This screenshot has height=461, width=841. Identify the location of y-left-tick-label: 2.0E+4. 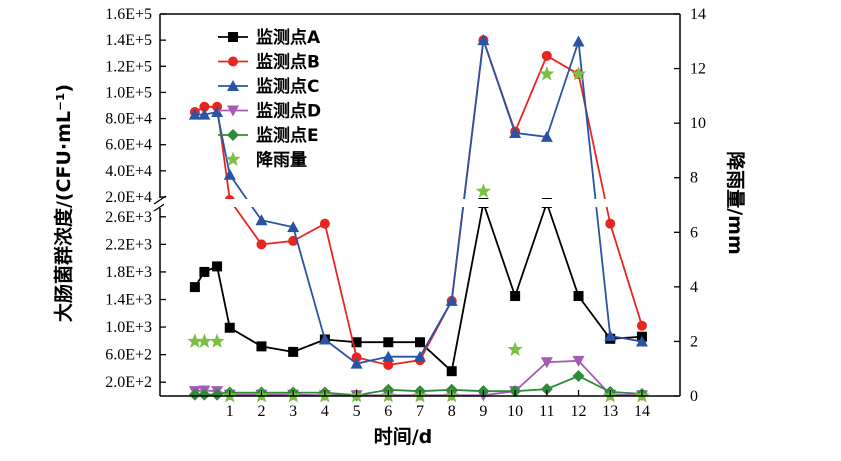
(128, 197).